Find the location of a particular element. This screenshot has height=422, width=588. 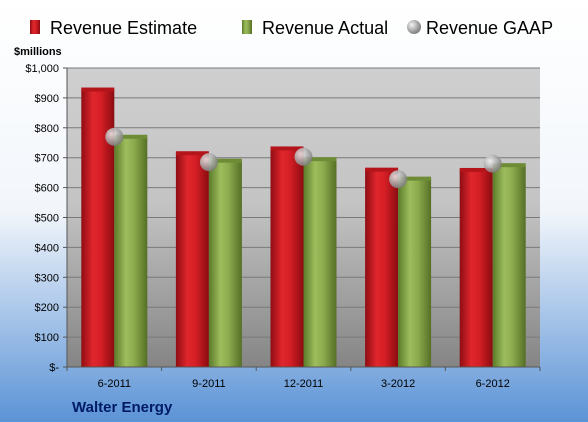

gaap-markers is located at coordinates (303, 158).